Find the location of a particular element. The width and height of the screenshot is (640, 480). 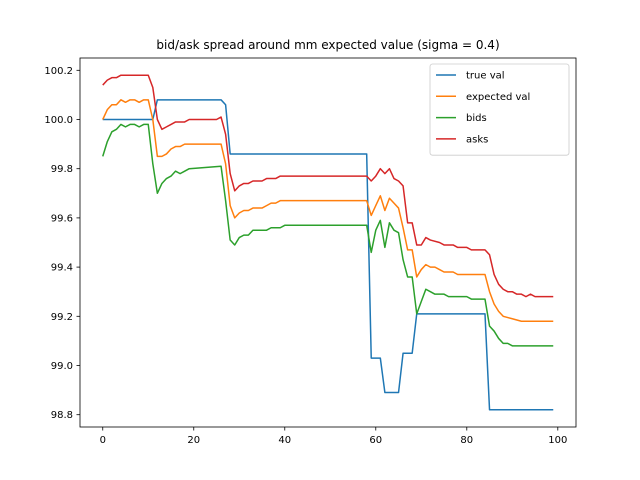

x-tick-label: 100 is located at coordinates (557, 440).